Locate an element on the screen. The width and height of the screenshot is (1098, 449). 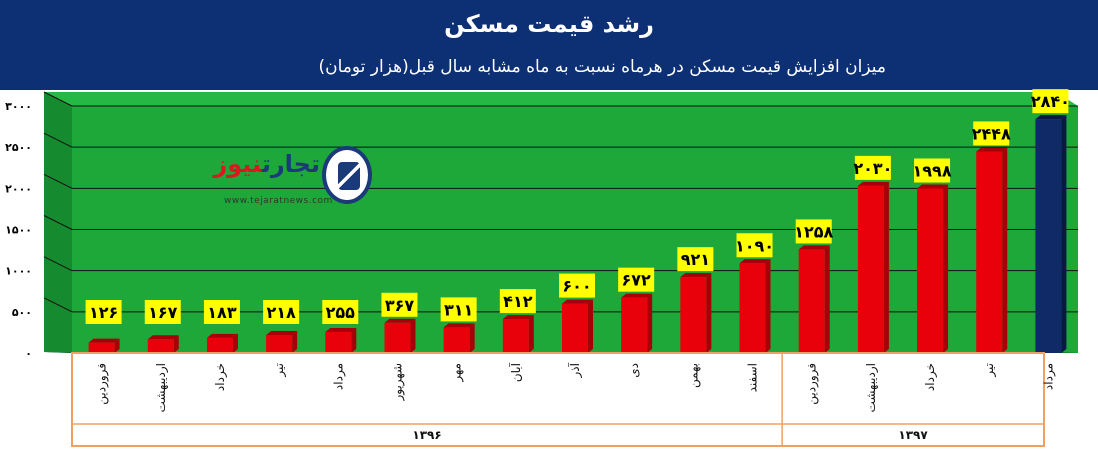
value-label: ۲۸۴۰ is located at coordinates (1050, 101).